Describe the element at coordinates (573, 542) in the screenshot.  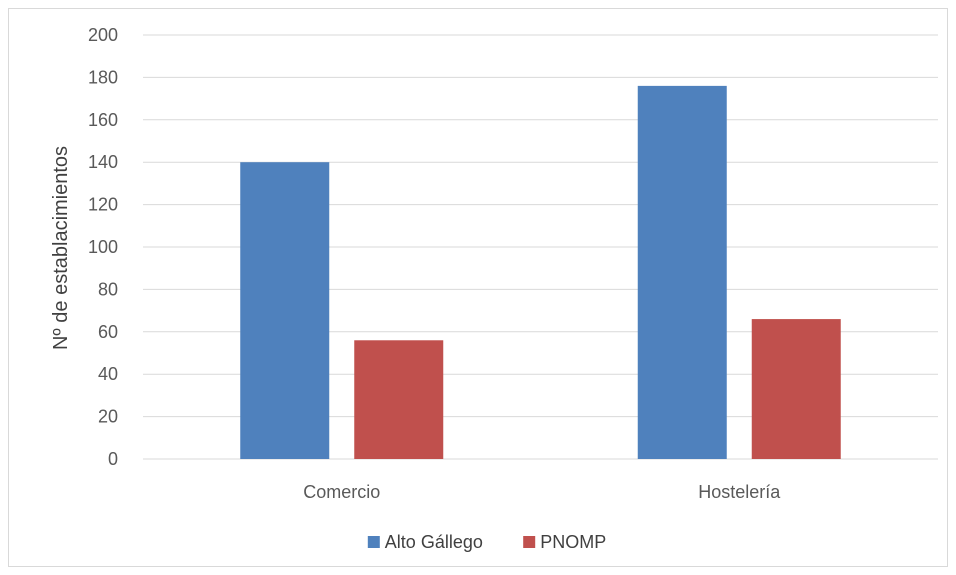
I see `legend-label: PNOMP` at that location.